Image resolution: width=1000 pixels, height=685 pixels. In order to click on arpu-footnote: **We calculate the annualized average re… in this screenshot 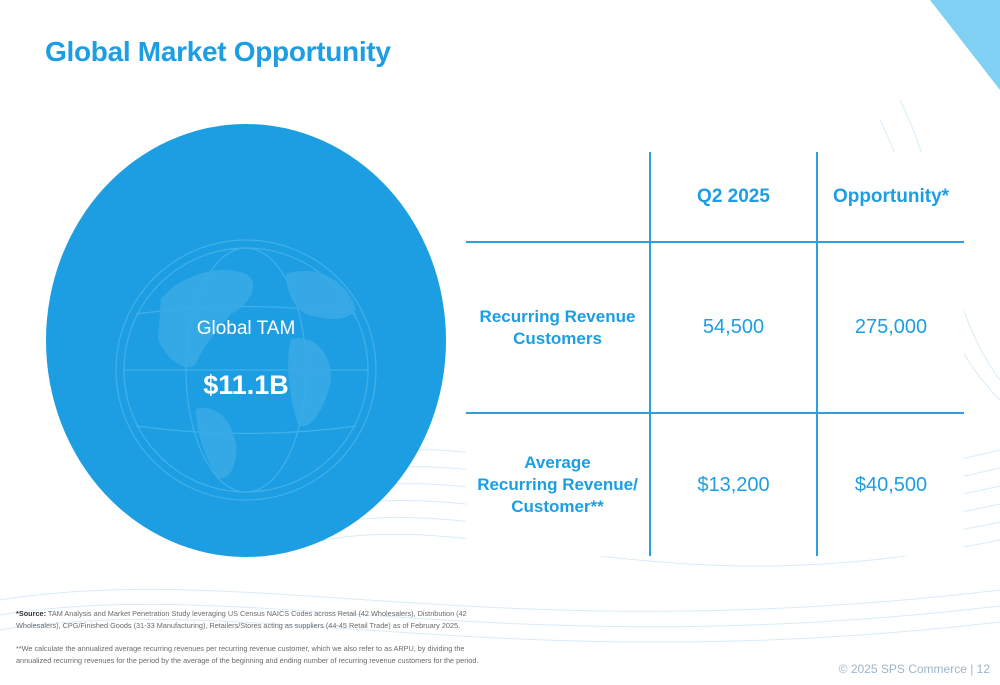, I will do `click(247, 654)`.